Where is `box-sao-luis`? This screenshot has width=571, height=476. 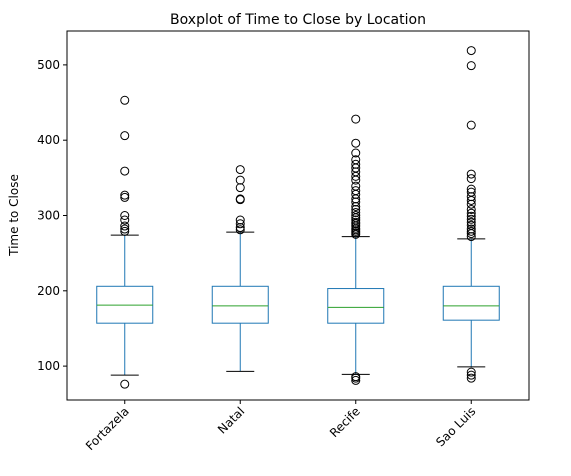
box-sao-luis is located at coordinates (471, 214).